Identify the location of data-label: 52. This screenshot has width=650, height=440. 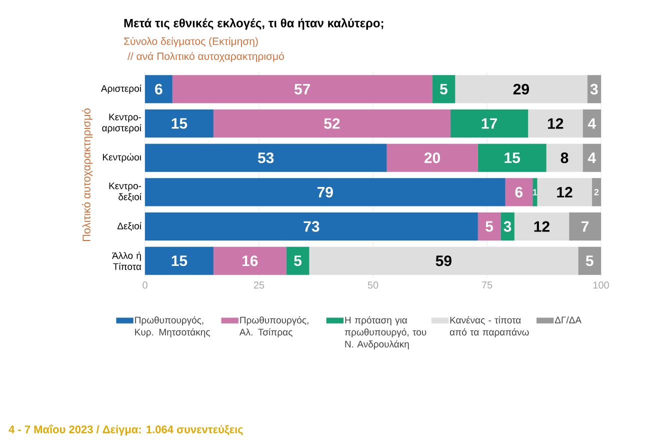
(332, 123).